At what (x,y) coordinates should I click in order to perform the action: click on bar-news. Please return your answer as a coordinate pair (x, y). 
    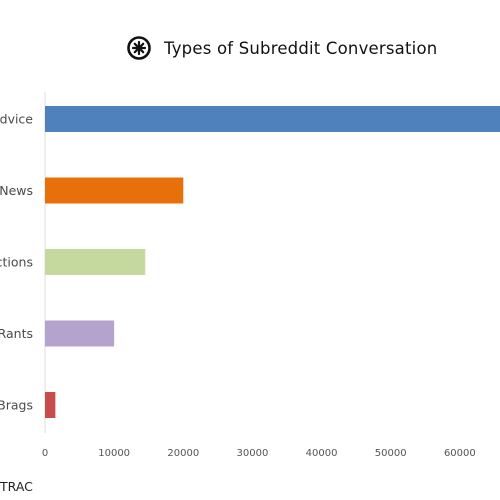
    Looking at the image, I should click on (114, 190).